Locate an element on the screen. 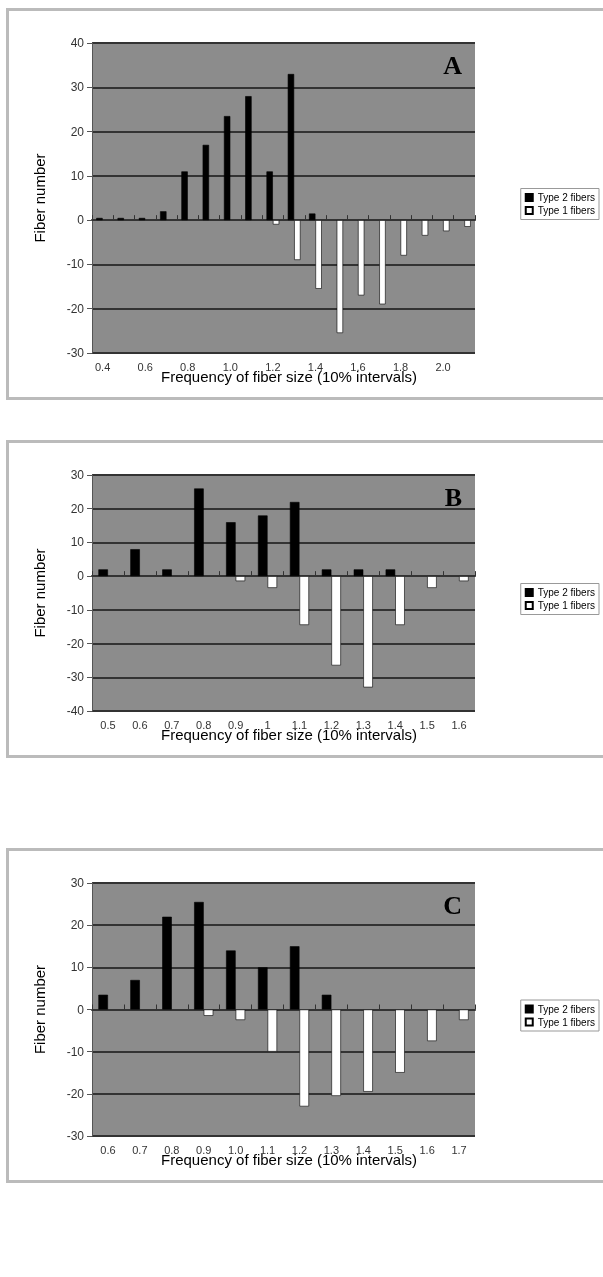 Image resolution: width=603 pixels, height=1277 pixels. y-tick-label: 40 is located at coordinates (77, 43).